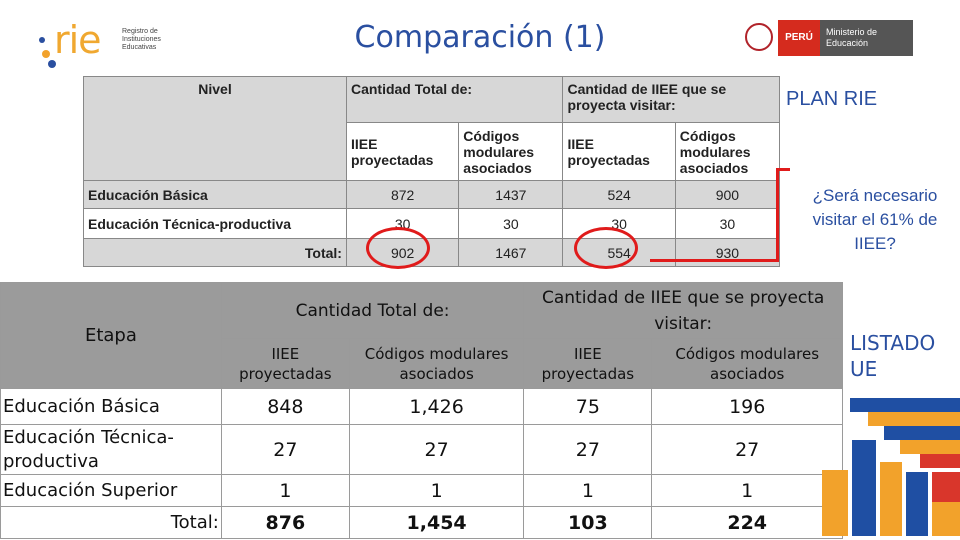  I want to click on upper-cell: 1467, so click(511, 252).